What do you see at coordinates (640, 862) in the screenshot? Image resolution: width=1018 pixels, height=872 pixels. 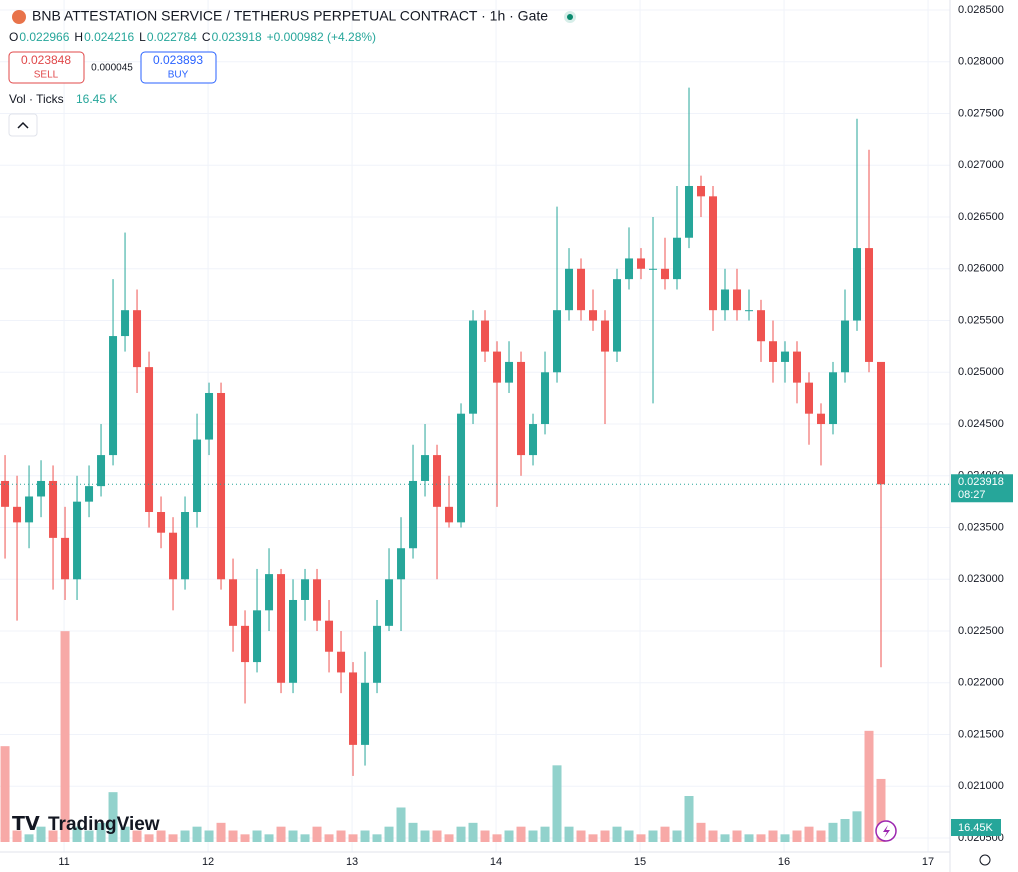 I see `x-tick-label: 15` at bounding box center [640, 862].